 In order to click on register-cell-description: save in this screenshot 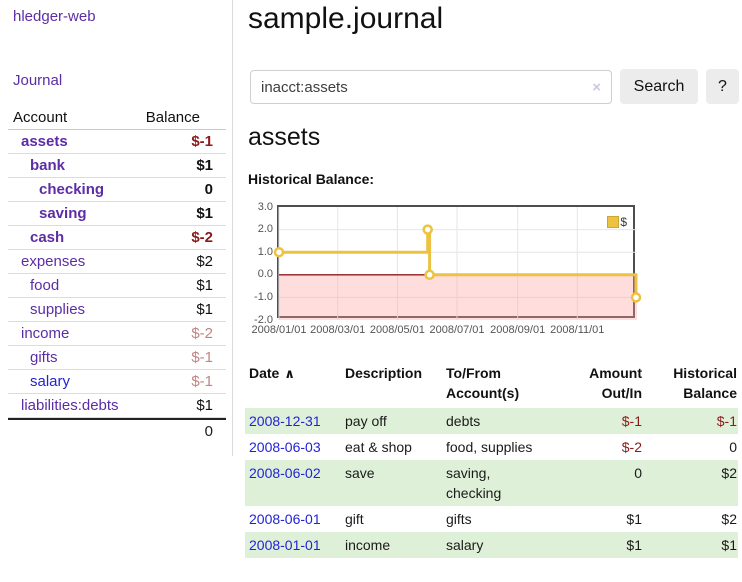, I will do `click(360, 473)`.